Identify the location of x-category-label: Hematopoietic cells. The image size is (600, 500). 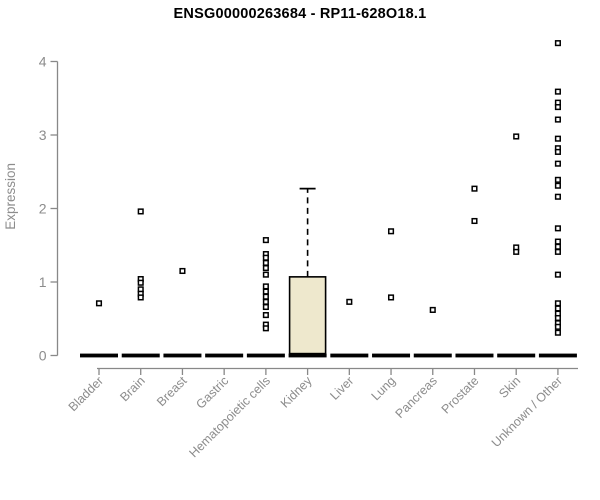
(229, 417).